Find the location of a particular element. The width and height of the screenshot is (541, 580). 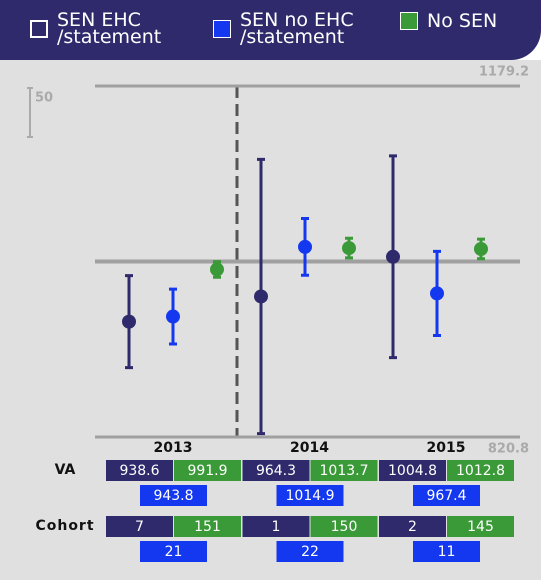

table-value: 2 is located at coordinates (412, 527).